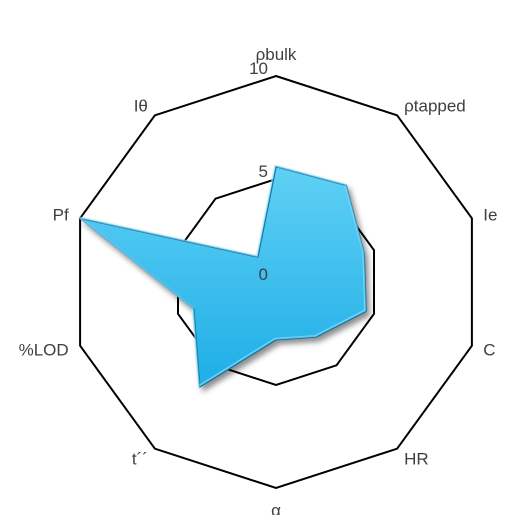 The height and width of the screenshot is (520, 513). Describe the element at coordinates (276, 508) in the screenshot. I see `axis-label-5: α` at that location.